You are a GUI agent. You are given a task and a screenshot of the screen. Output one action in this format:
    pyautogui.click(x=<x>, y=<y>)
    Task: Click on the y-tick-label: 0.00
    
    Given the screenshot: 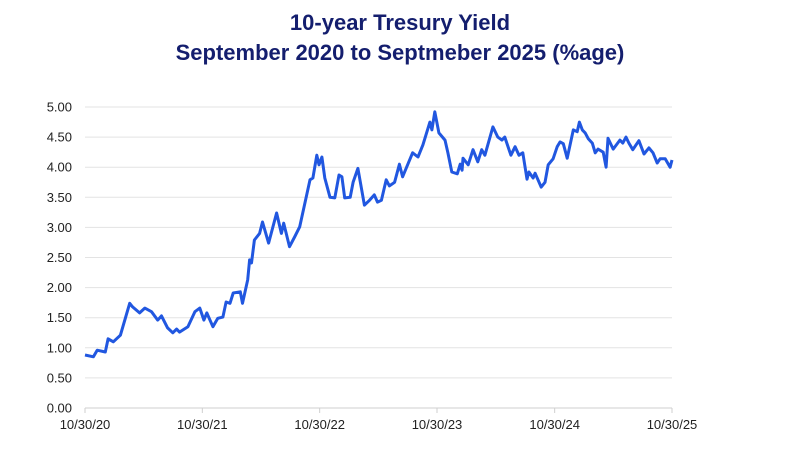 What is the action you would take?
    pyautogui.click(x=59, y=408)
    